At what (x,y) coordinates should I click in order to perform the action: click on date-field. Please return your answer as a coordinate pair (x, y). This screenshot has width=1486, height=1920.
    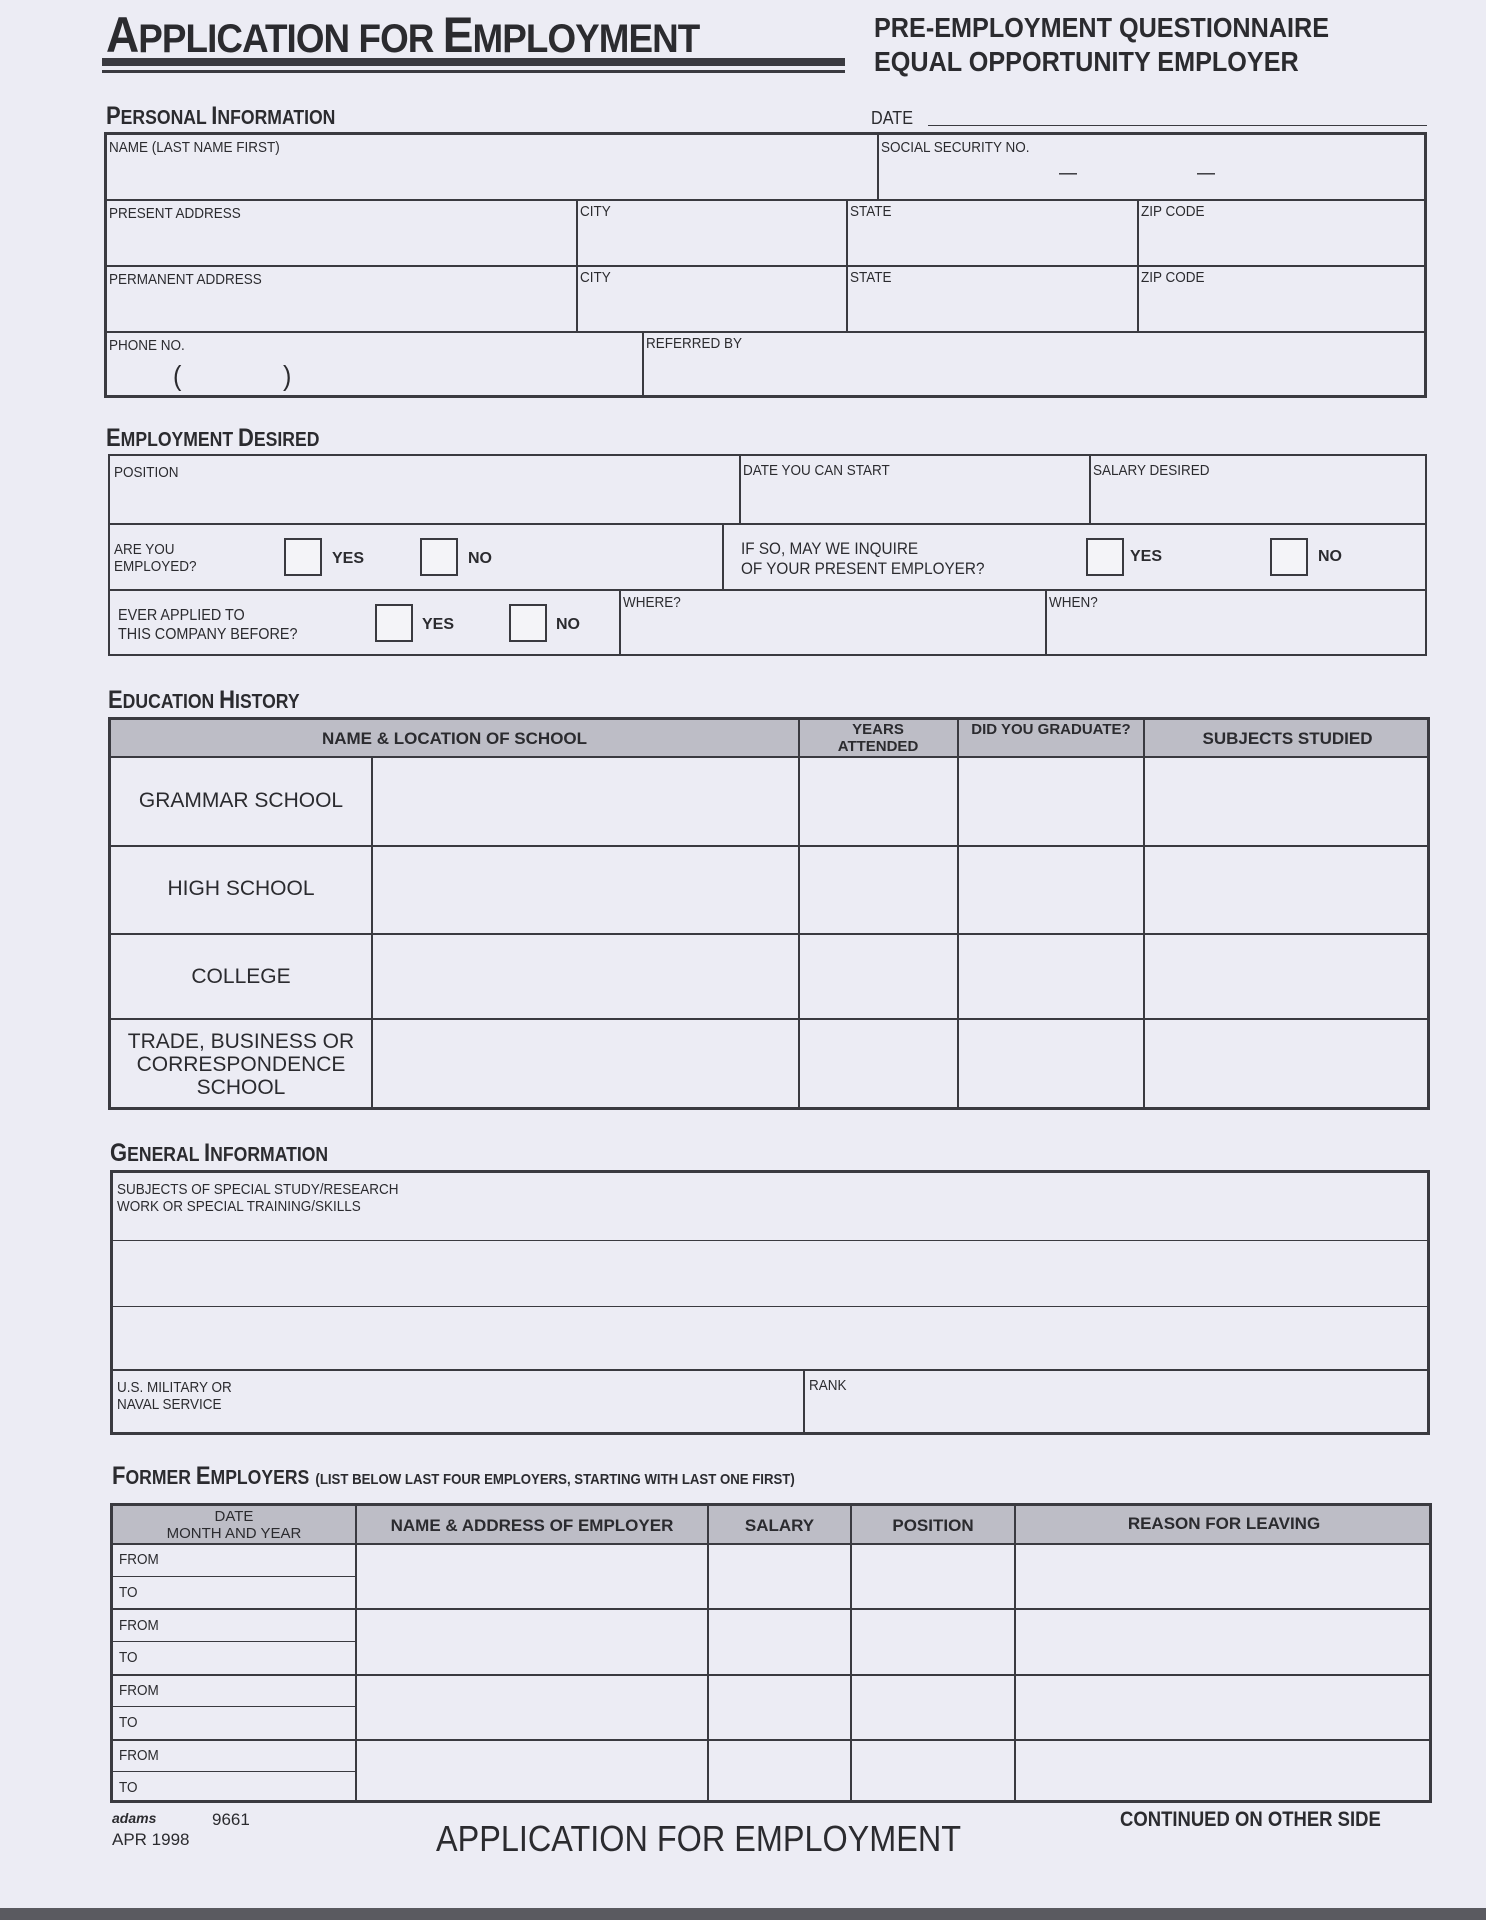
    Looking at the image, I should click on (1177, 125).